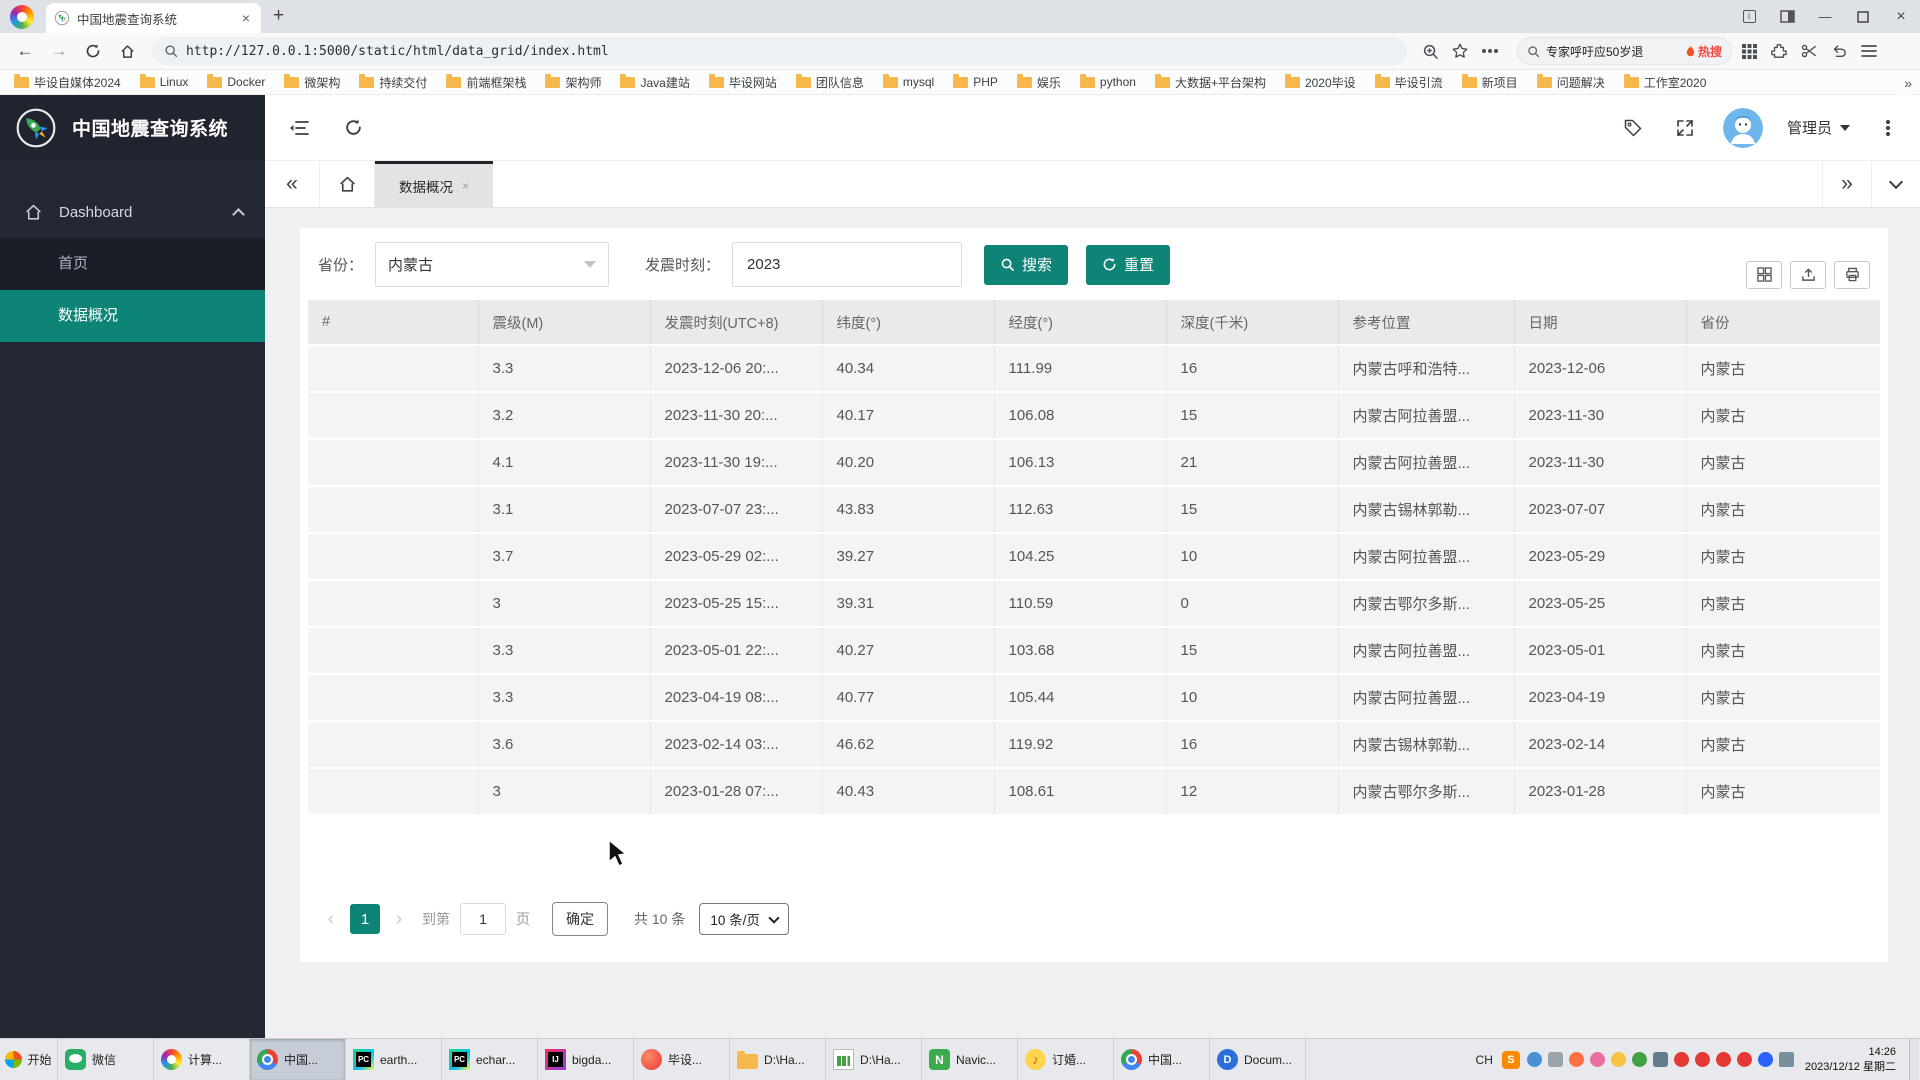 The height and width of the screenshot is (1080, 1920). What do you see at coordinates (1510, 1059) in the screenshot?
I see `sogou-input-icon: S` at bounding box center [1510, 1059].